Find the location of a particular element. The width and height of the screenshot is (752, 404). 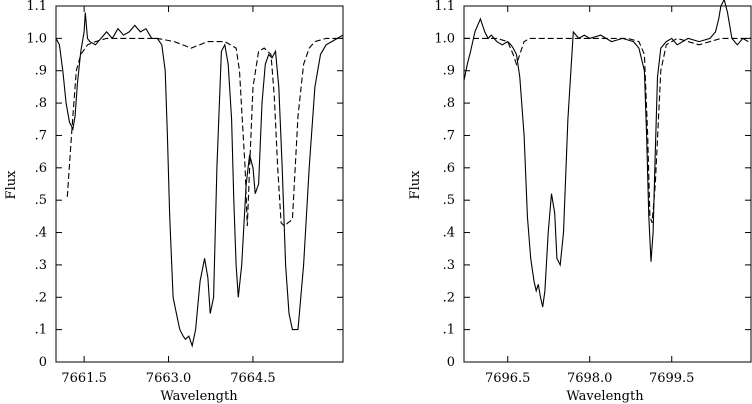

x-tick-label: 7696.5 is located at coordinates (508, 378).